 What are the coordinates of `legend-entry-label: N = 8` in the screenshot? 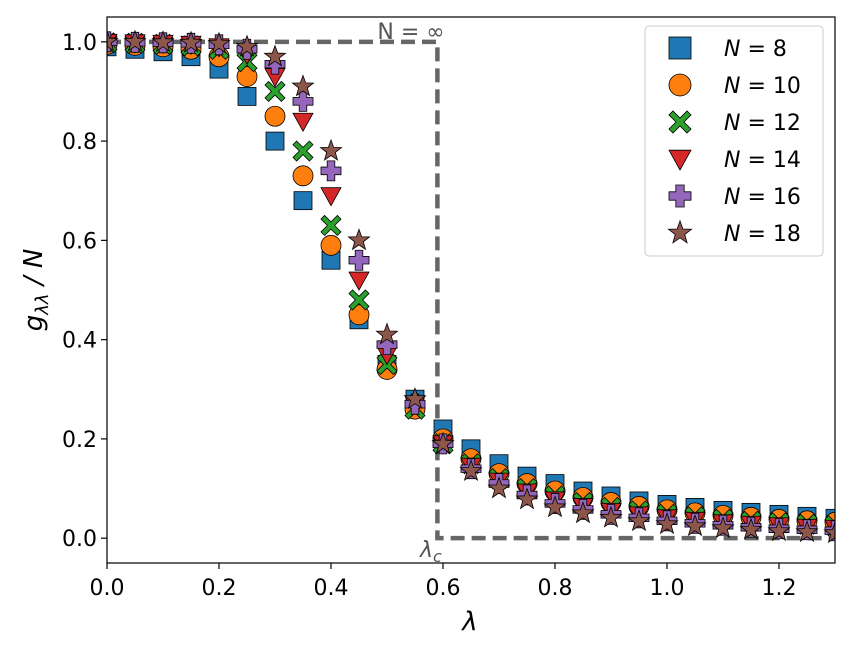 It's located at (755, 49).